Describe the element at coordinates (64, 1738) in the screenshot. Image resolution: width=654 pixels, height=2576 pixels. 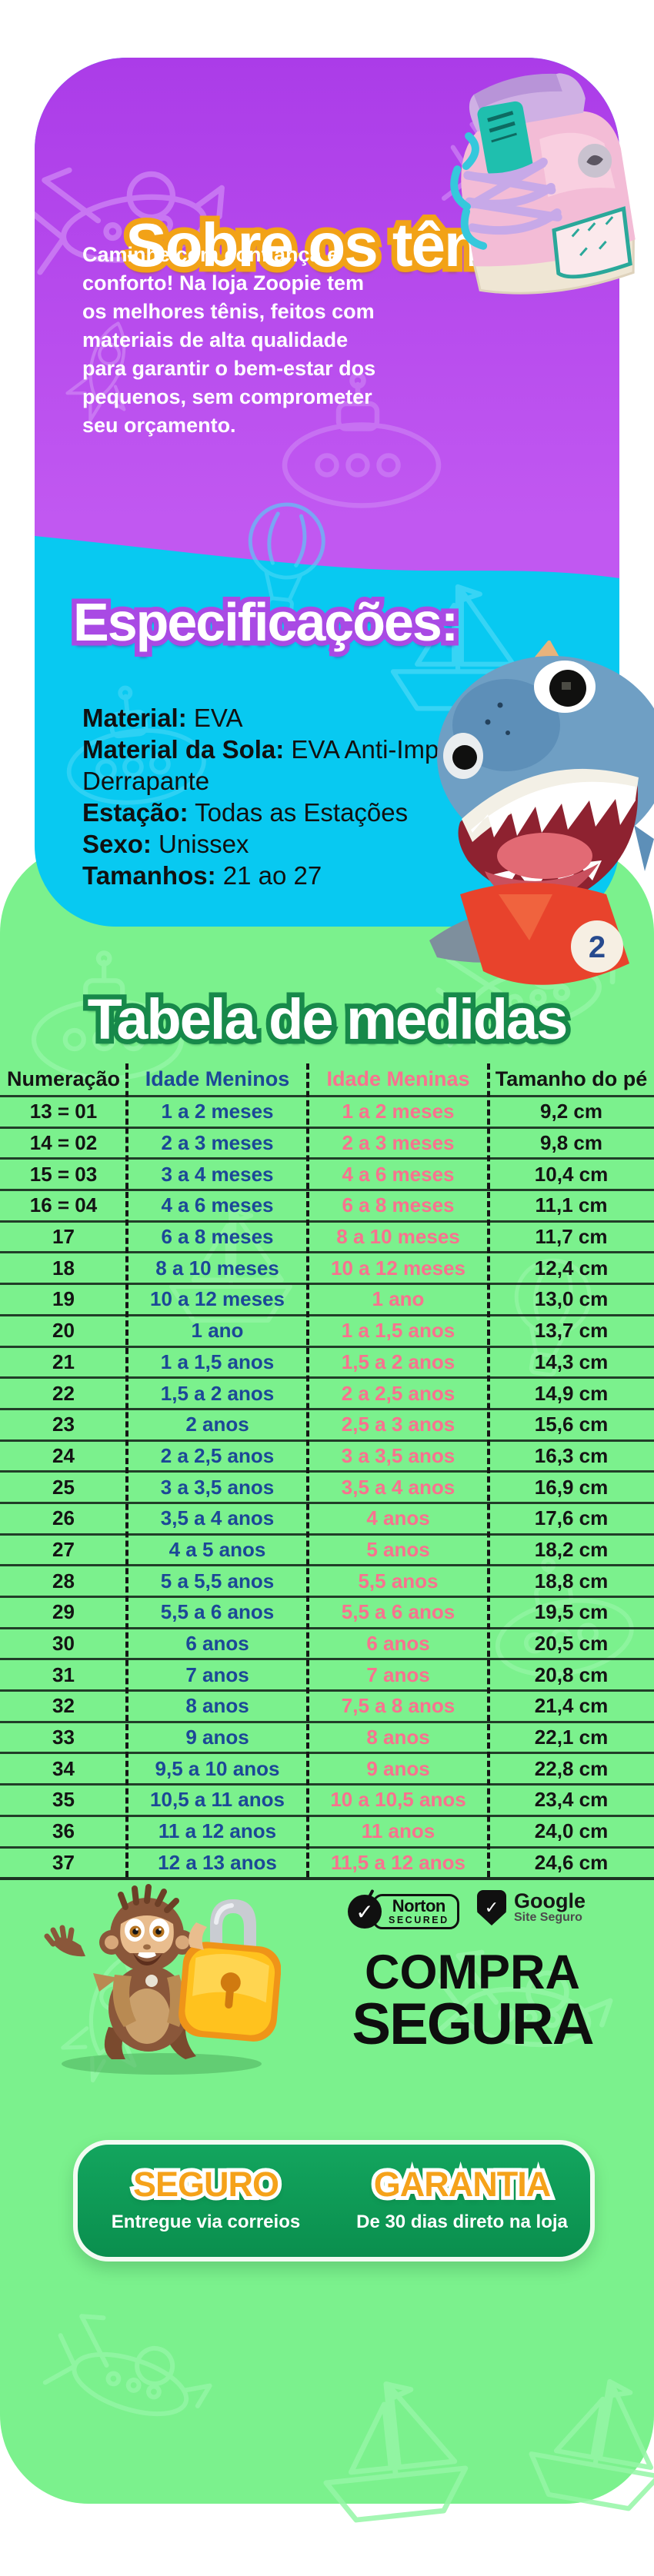
I see `size-table-cell: 33` at that location.